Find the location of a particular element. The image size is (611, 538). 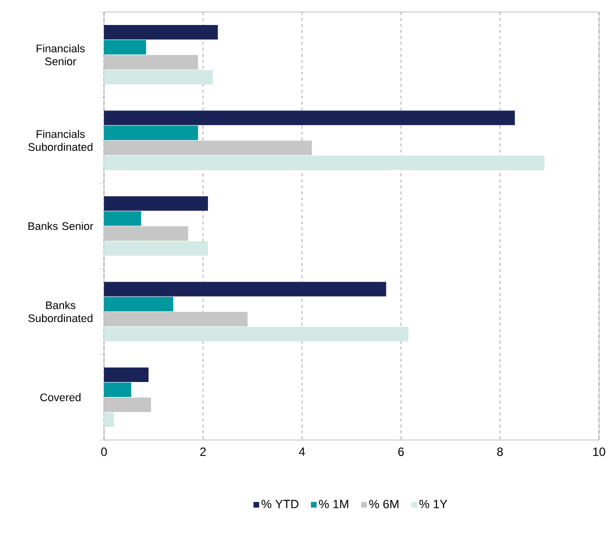

y-tick-label: Financials Subordinated is located at coordinates (60, 140).